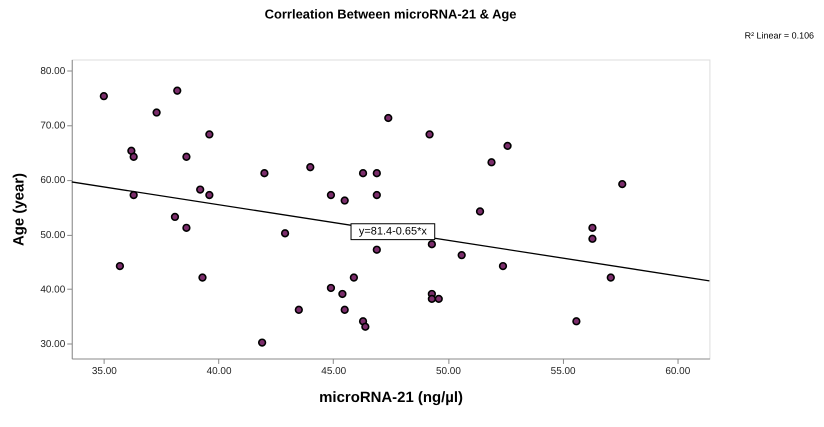 This screenshot has width=824, height=427. What do you see at coordinates (53, 235) in the screenshot?
I see `y-tick-label: 50.00` at bounding box center [53, 235].